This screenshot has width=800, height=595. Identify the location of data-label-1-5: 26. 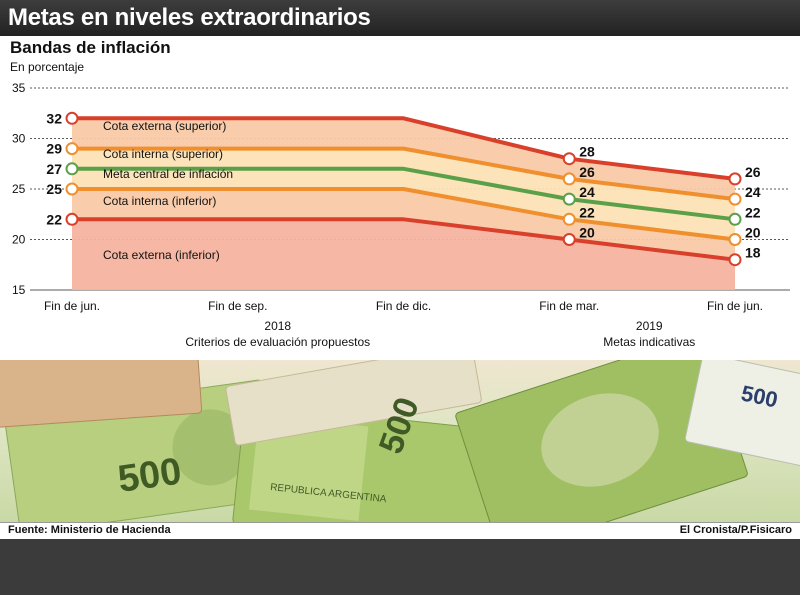
(753, 172).